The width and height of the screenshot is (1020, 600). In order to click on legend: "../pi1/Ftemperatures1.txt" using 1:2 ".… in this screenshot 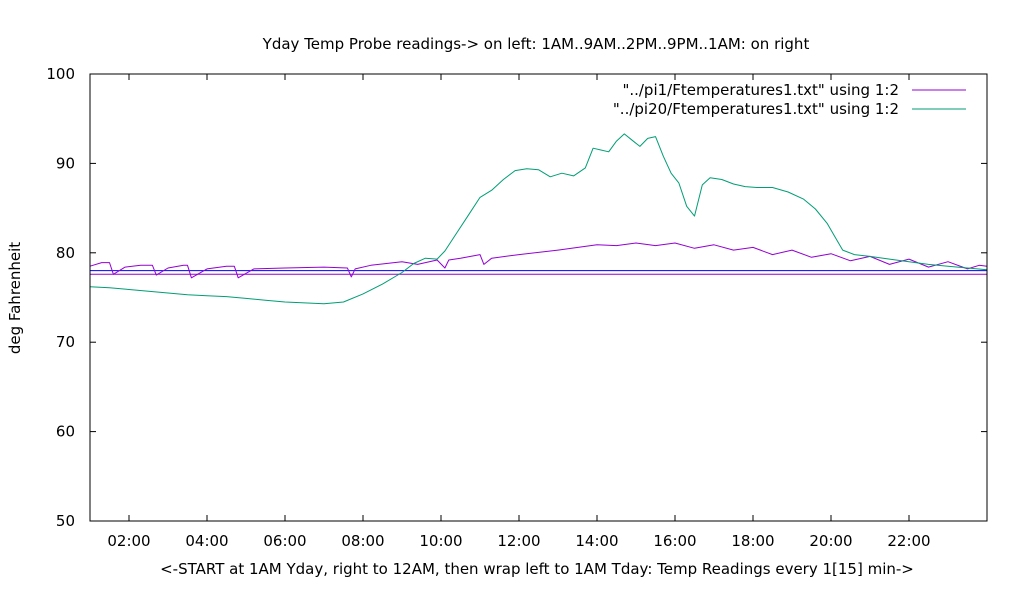, I will do `click(789, 99)`.